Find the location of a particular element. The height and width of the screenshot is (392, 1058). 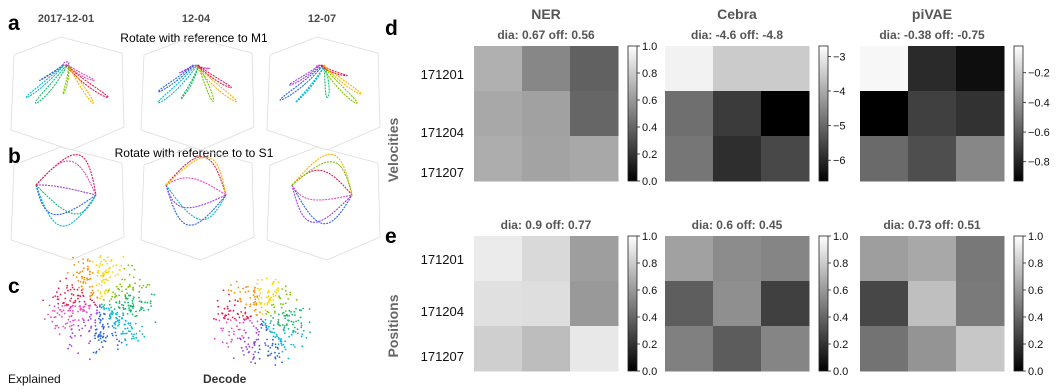

velocities-row-labels: 171201 171204 171207 is located at coordinates (442, 123).